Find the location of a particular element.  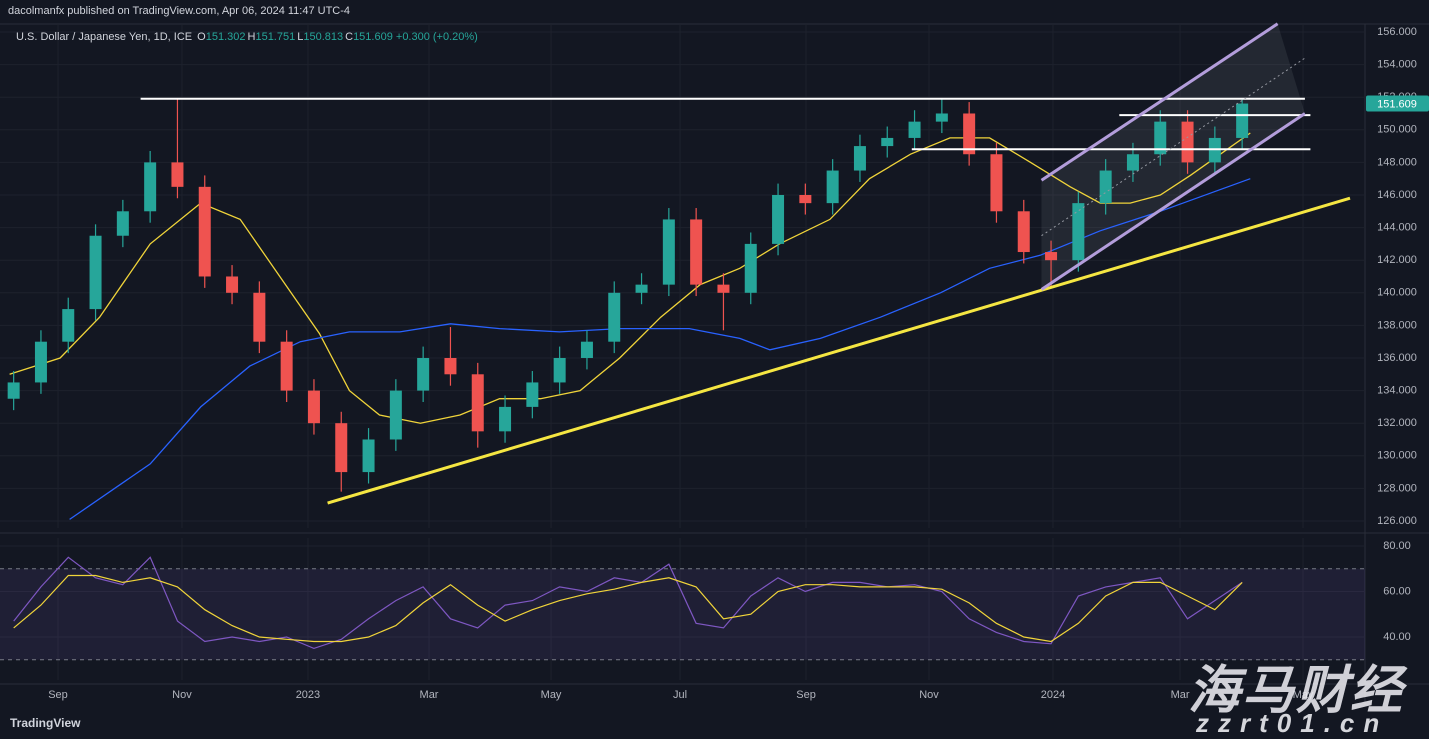

y-tick-label: 148.000 is located at coordinates (1397, 162).